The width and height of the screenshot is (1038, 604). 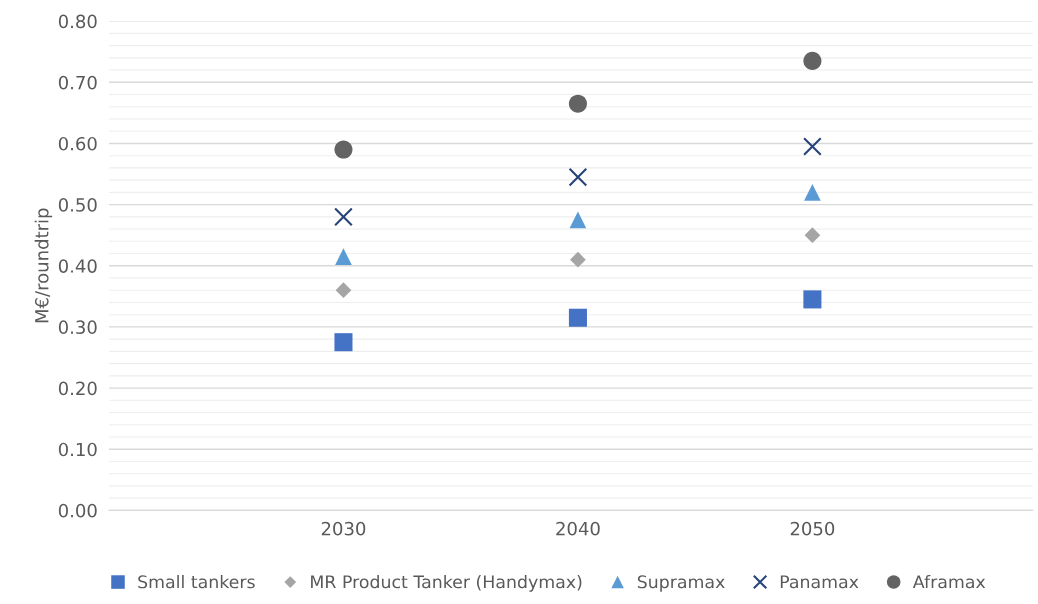 I want to click on x-tick-label: 2050, so click(x=812, y=528).